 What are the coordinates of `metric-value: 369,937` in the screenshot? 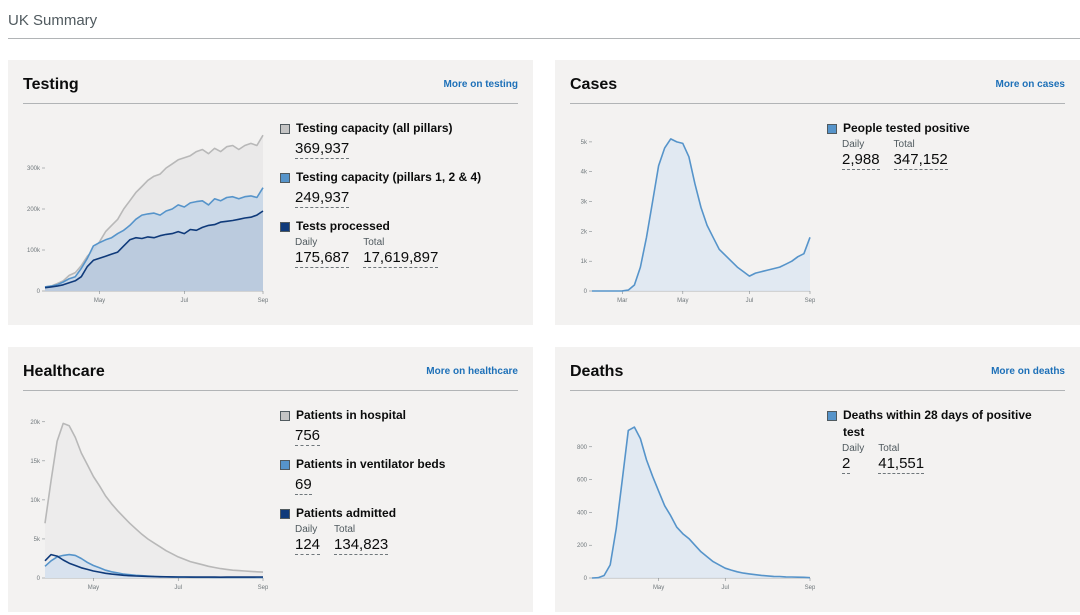 It's located at (322, 149).